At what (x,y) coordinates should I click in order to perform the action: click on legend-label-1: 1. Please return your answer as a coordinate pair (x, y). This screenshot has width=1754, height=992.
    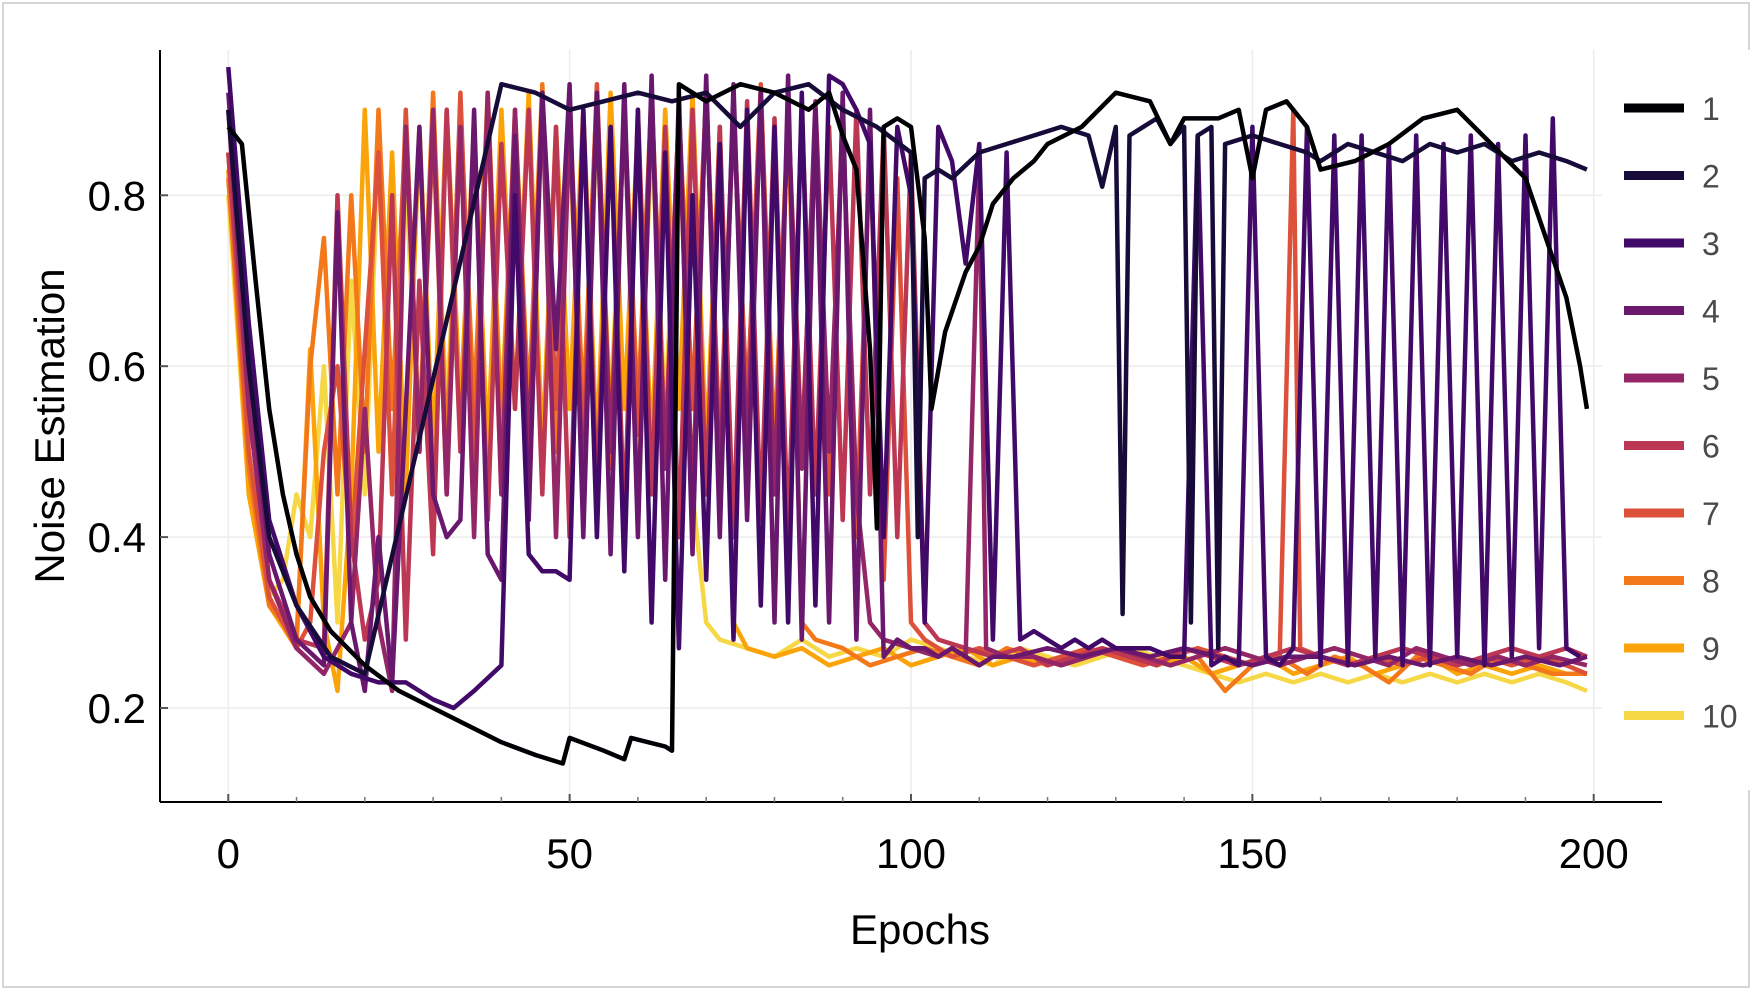
    Looking at the image, I should click on (1711, 109).